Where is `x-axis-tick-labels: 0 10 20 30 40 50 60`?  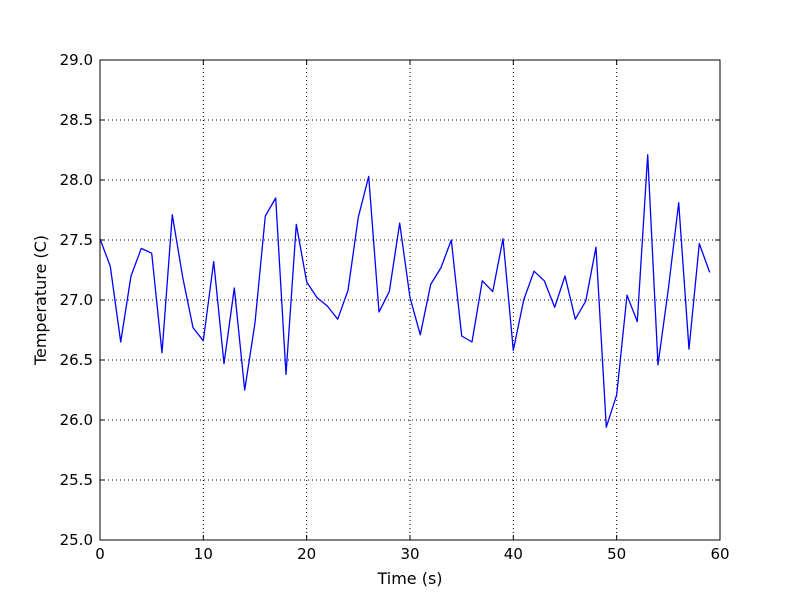 x-axis-tick-labels: 0 10 20 30 40 50 60 is located at coordinates (412, 554).